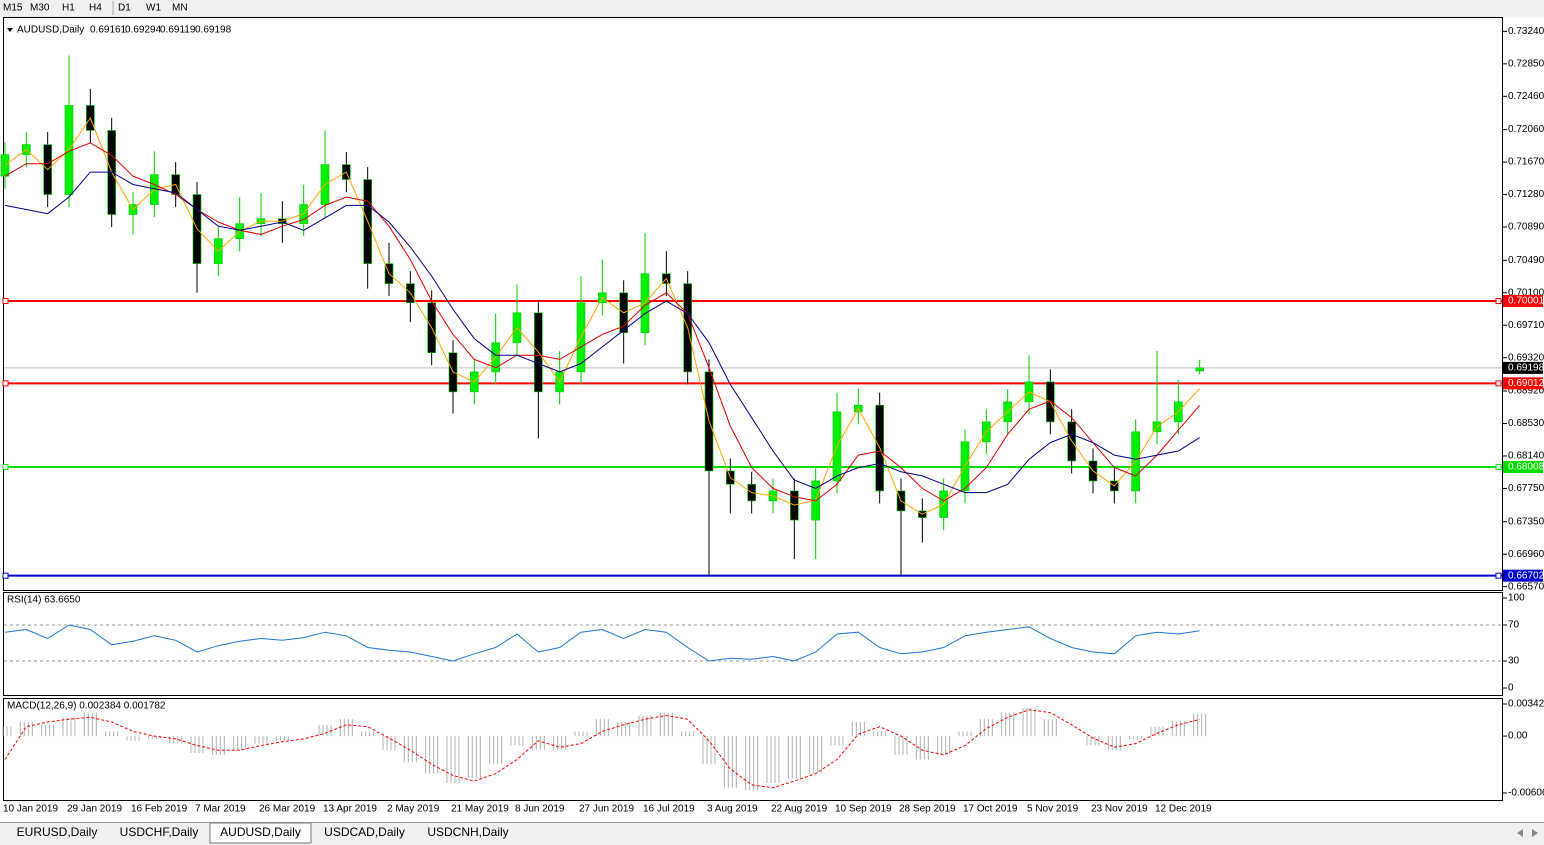 The height and width of the screenshot is (845, 1544). I want to click on y-tick-label: 0.71280, so click(1526, 194).